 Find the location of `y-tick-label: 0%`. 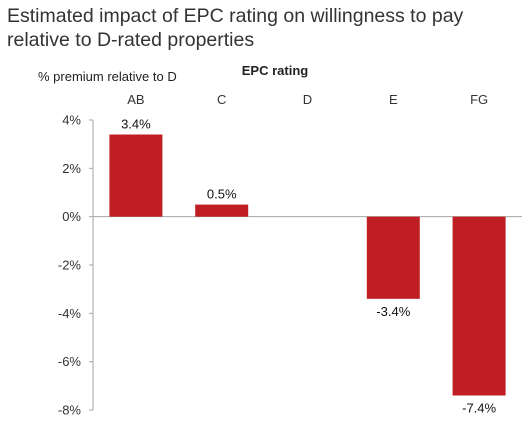

y-tick-label: 0% is located at coordinates (71, 216).